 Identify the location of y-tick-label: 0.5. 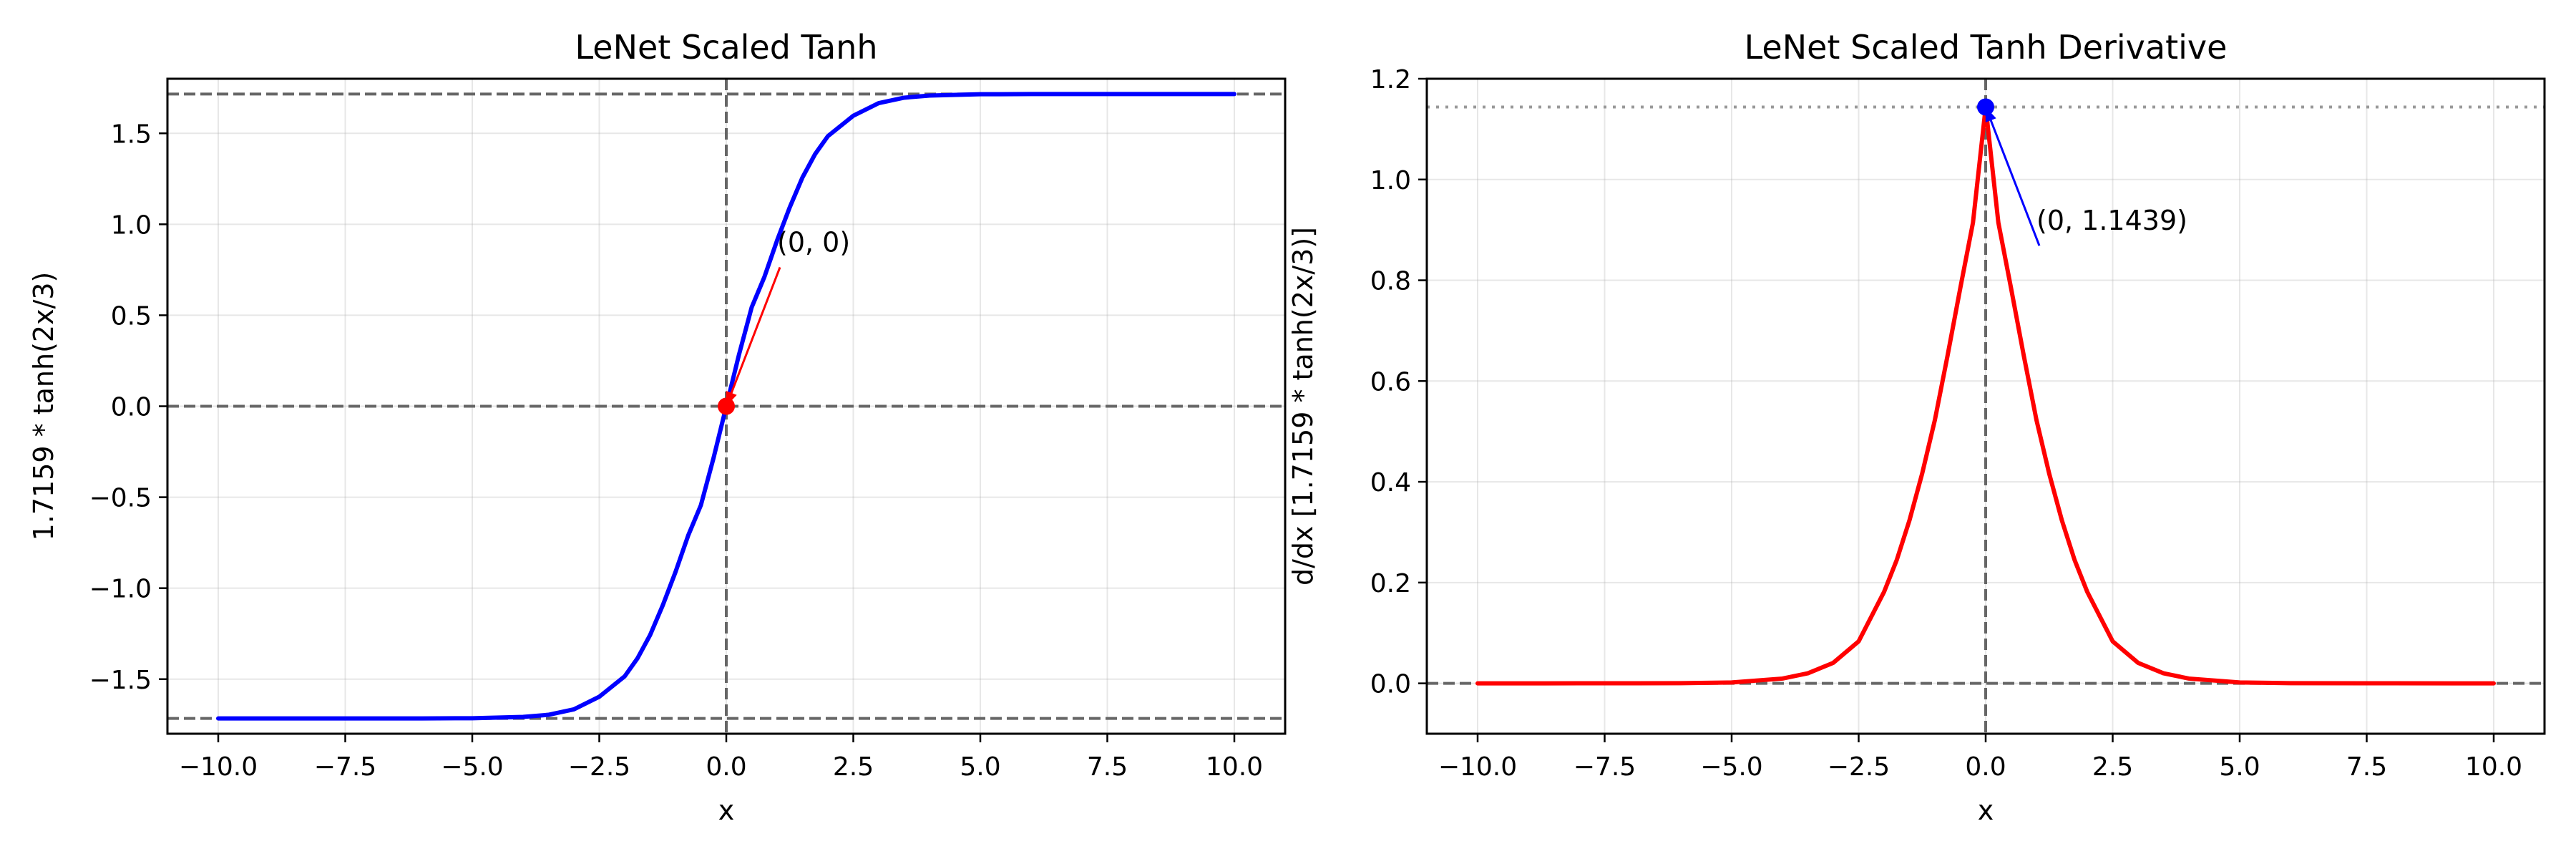
(131, 316).